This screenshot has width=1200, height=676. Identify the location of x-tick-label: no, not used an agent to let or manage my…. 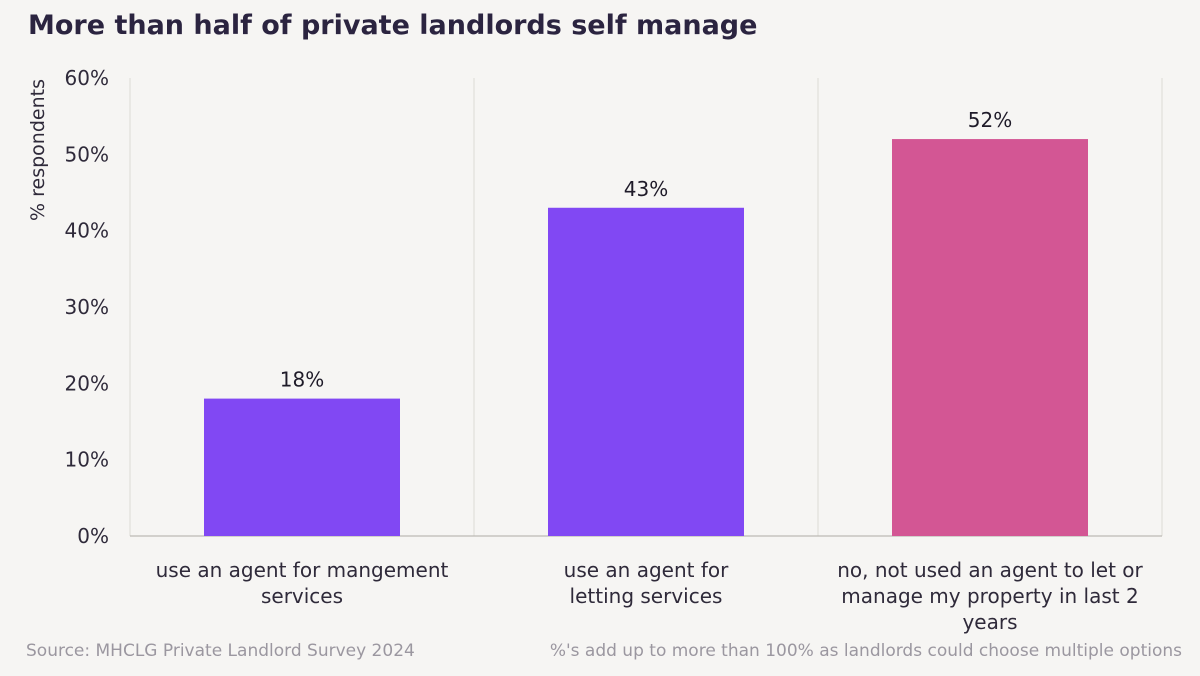
(990, 596).